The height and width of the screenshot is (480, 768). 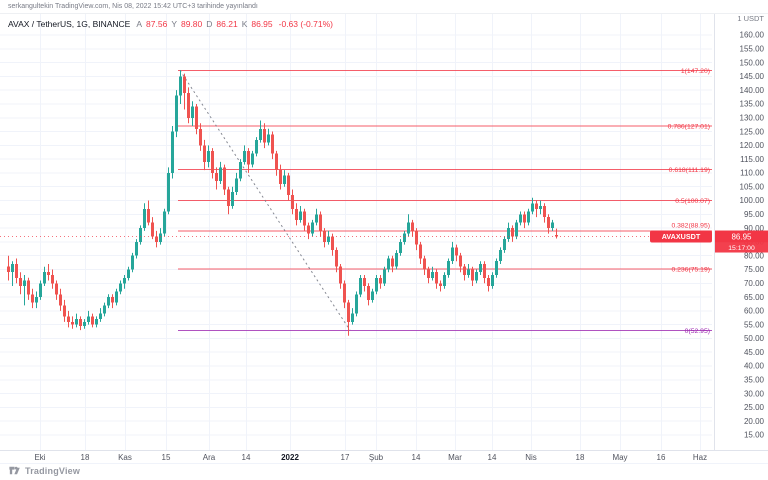 I want to click on svg-text: 100.00, so click(x=752, y=200).